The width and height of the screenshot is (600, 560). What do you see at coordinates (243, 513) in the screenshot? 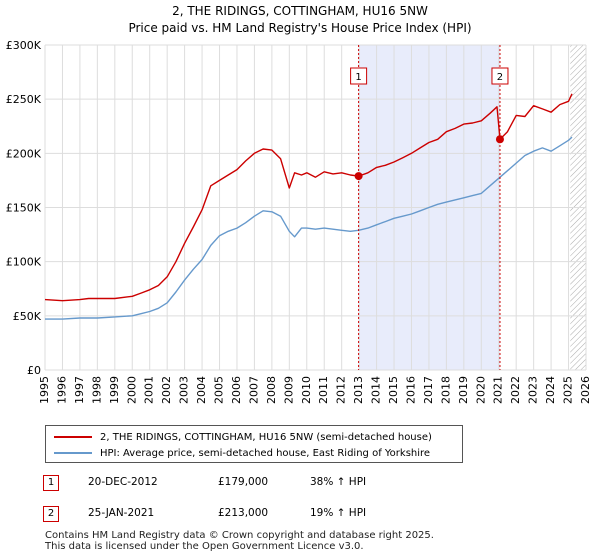
I see `transaction-price: £213,000` at bounding box center [243, 513].